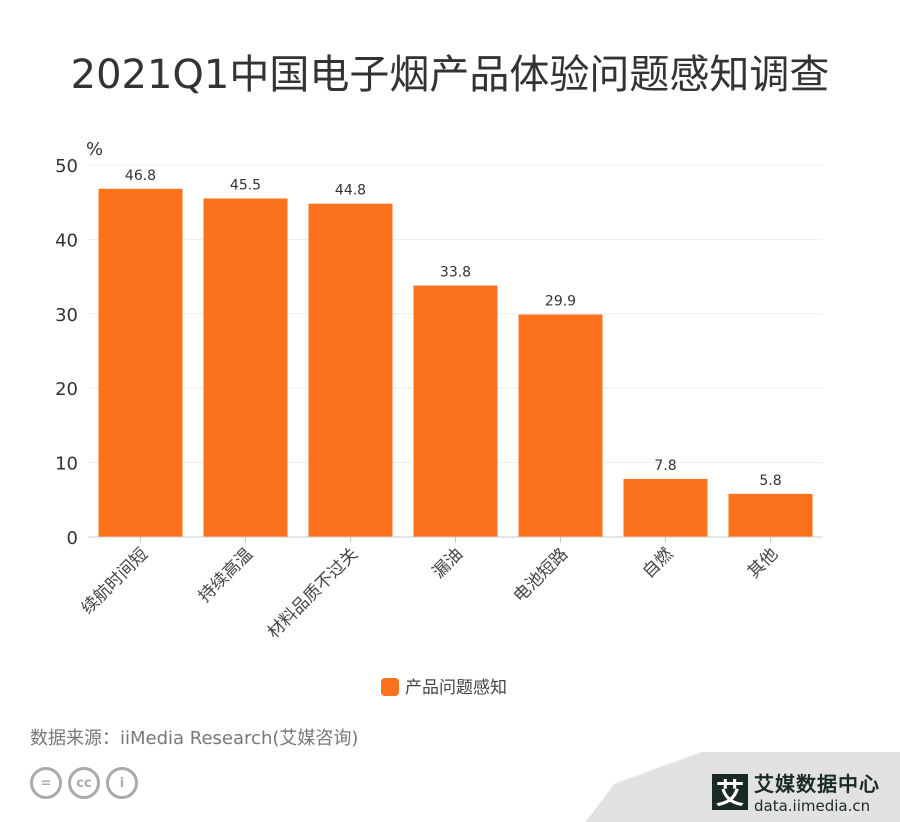 The height and width of the screenshot is (822, 900). I want to click on y-tick-label: 10, so click(66, 464).